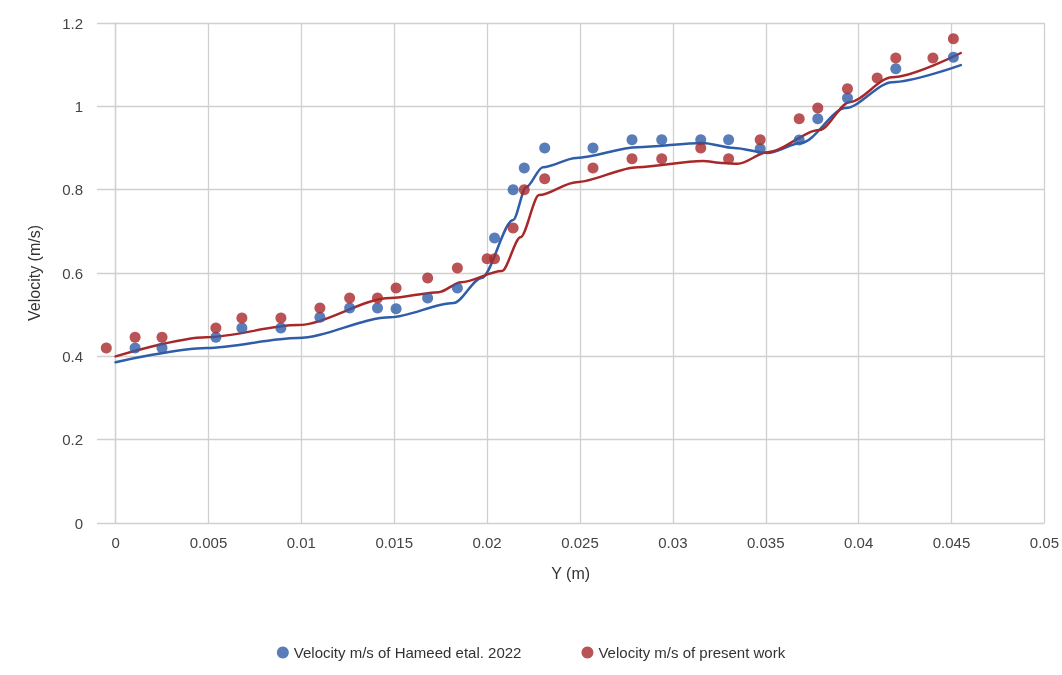  Describe the element at coordinates (1044, 542) in the screenshot. I see `x-tick-label: 0.05` at that location.